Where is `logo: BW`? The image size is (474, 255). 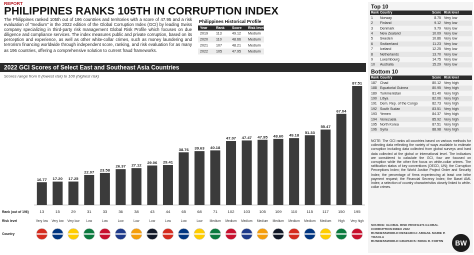 logo: BW is located at coordinates (461, 243).